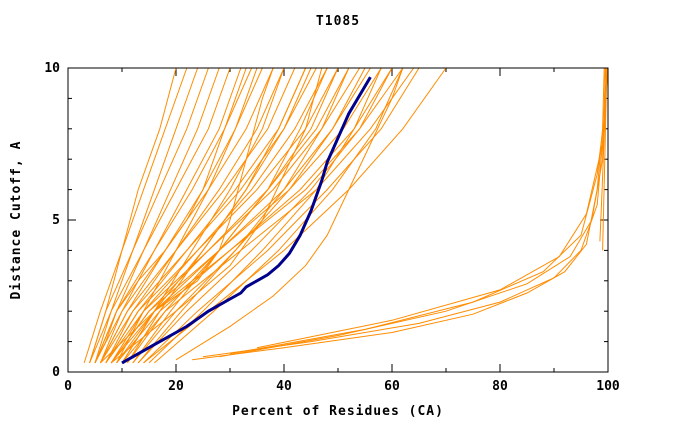 The height and width of the screenshot is (444, 680). What do you see at coordinates (56, 220) in the screenshot?
I see `y-tick-label: 5` at bounding box center [56, 220].